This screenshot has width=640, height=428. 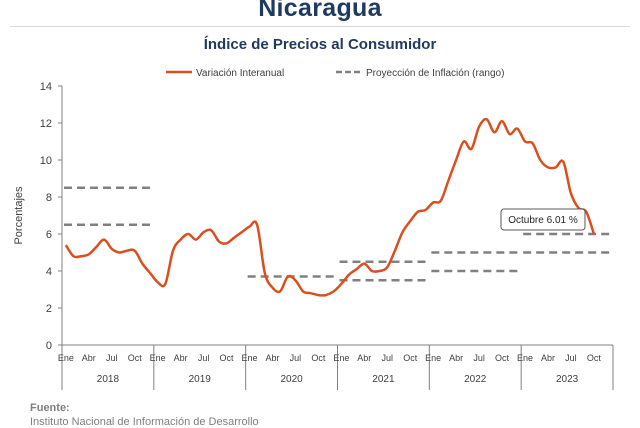 What do you see at coordinates (320, 26) in the screenshot?
I see `title-divider` at bounding box center [320, 26].